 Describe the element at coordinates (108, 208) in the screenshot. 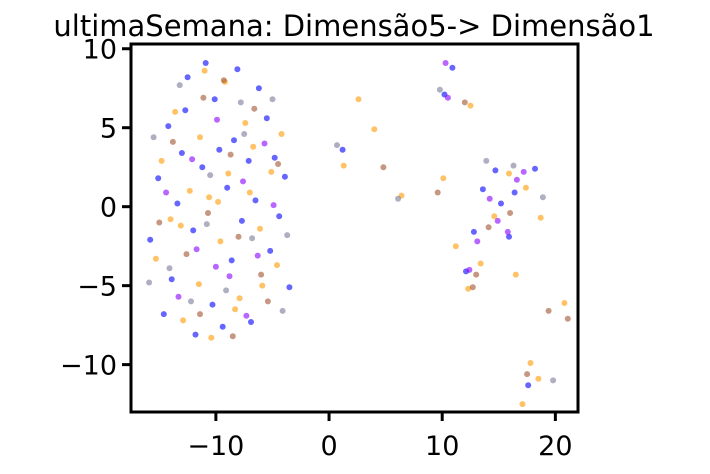

I see `y-tick-label: 0` at that location.